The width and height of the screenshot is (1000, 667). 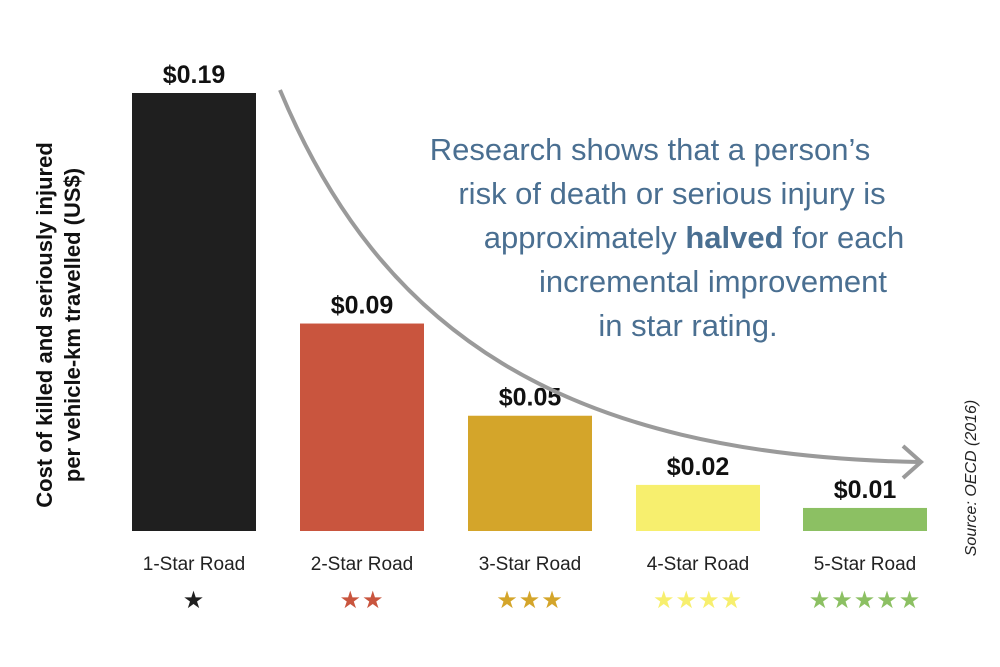 What do you see at coordinates (650, 149) in the screenshot?
I see `annotation-line-1: Research shows that a person’s` at bounding box center [650, 149].